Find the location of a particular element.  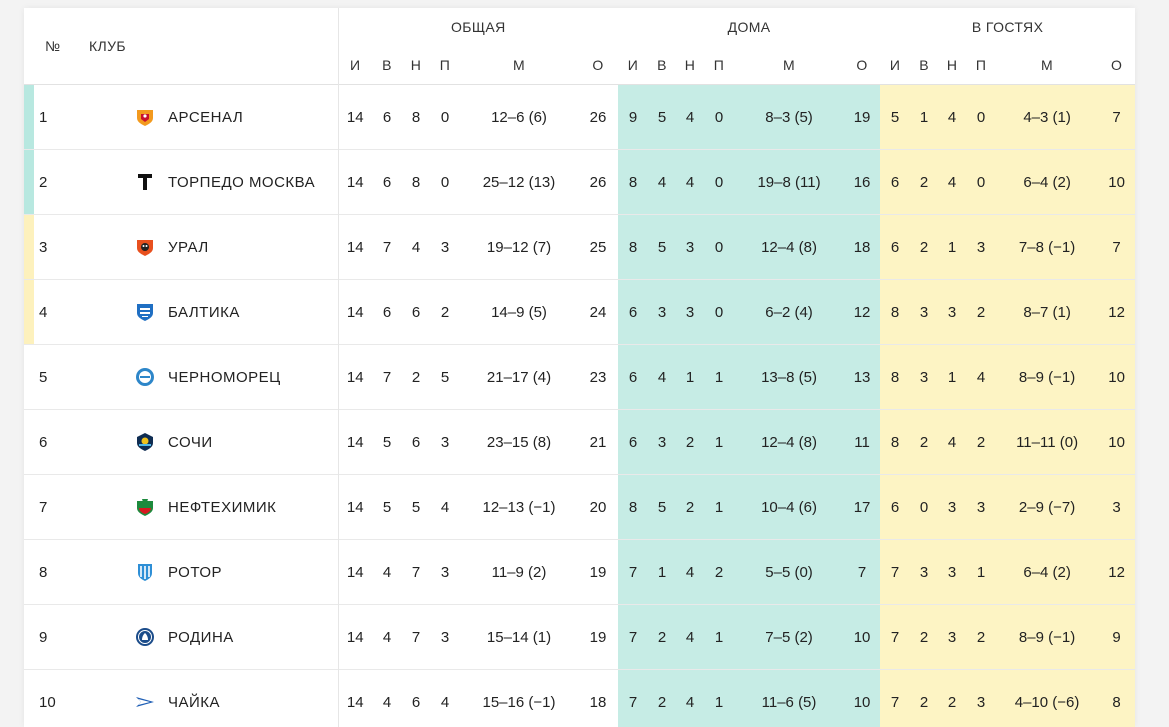

club-link: АРСЕНАЛ is located at coordinates (205, 117).